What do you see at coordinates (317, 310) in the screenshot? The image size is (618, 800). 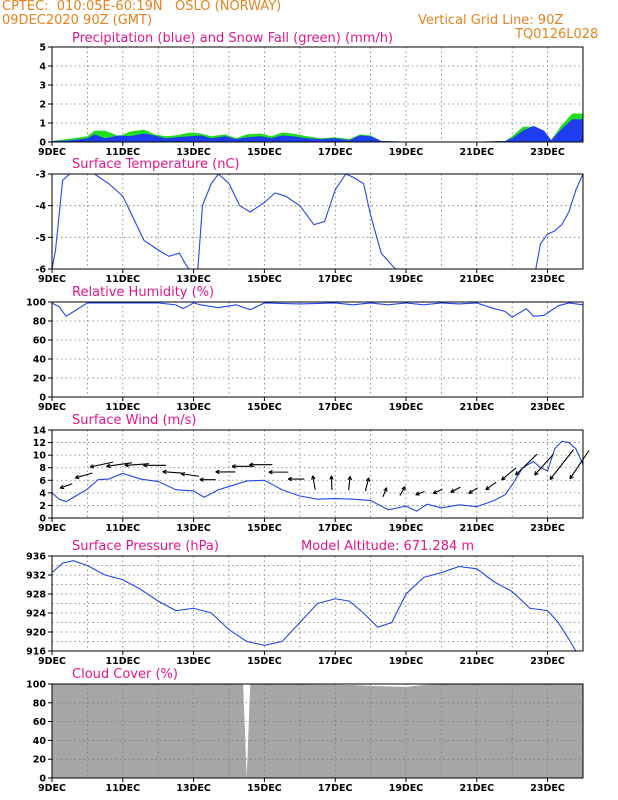 I see `rh-line` at bounding box center [317, 310].